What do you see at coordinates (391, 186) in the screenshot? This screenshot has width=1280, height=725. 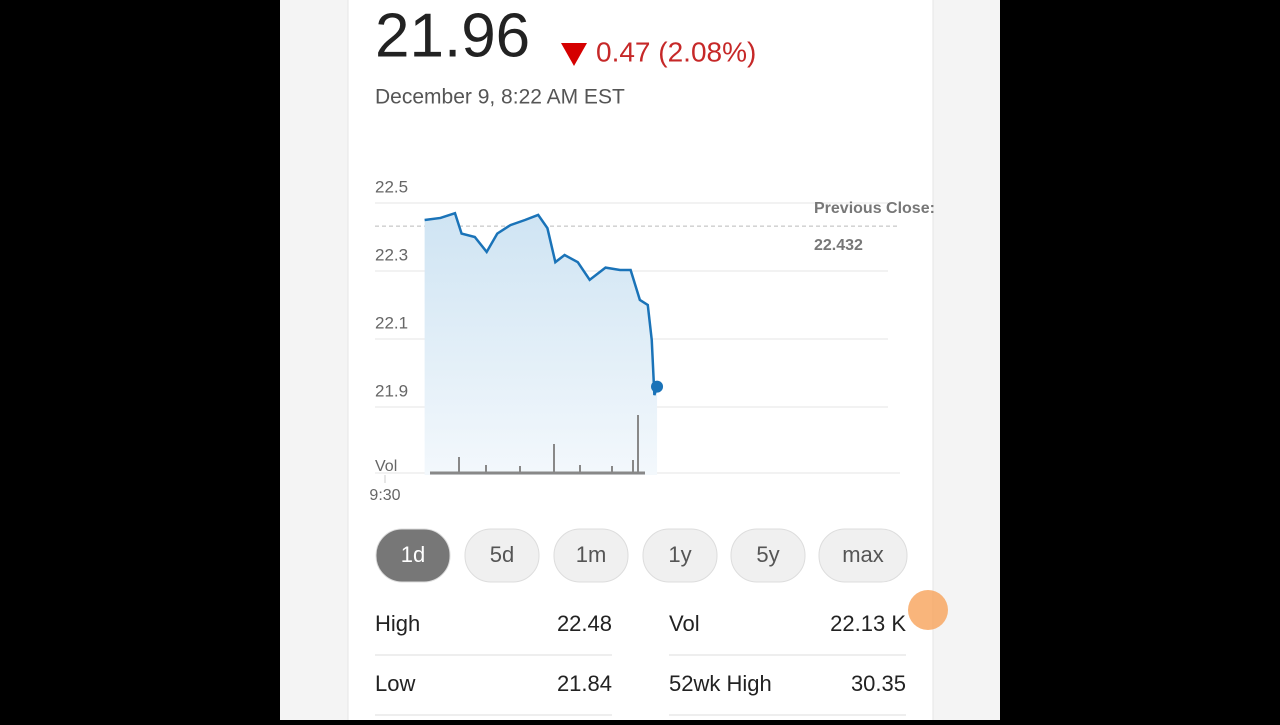 I see `y-tick-label: 22.5` at bounding box center [391, 186].